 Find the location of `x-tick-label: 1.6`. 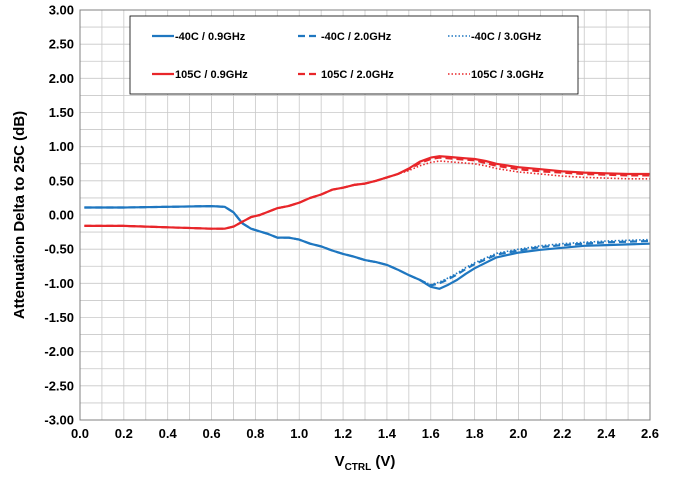

x-tick-label: 1.6 is located at coordinates (431, 433).